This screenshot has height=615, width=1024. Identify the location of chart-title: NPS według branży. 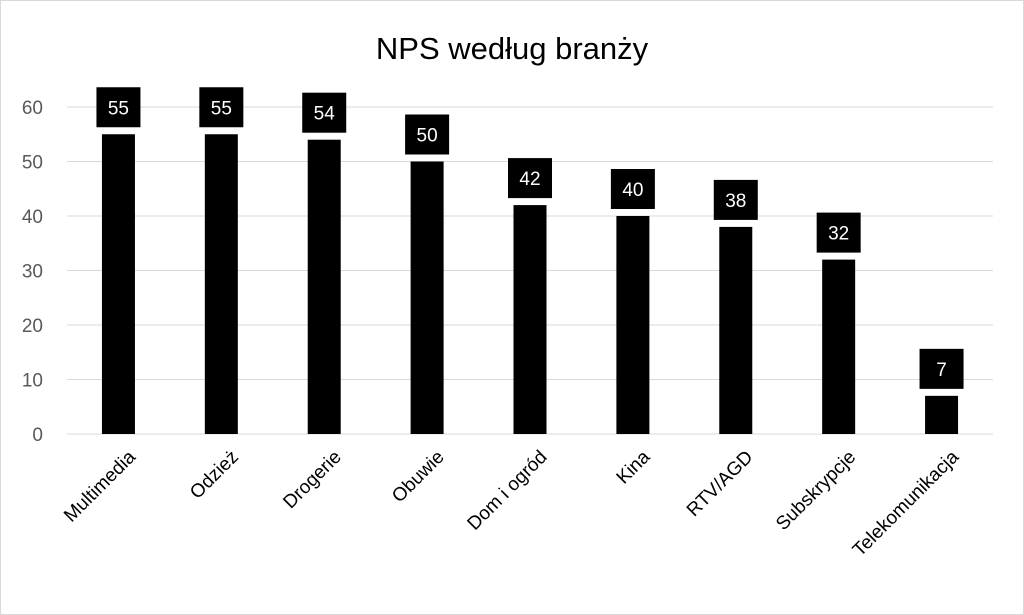
(512, 48).